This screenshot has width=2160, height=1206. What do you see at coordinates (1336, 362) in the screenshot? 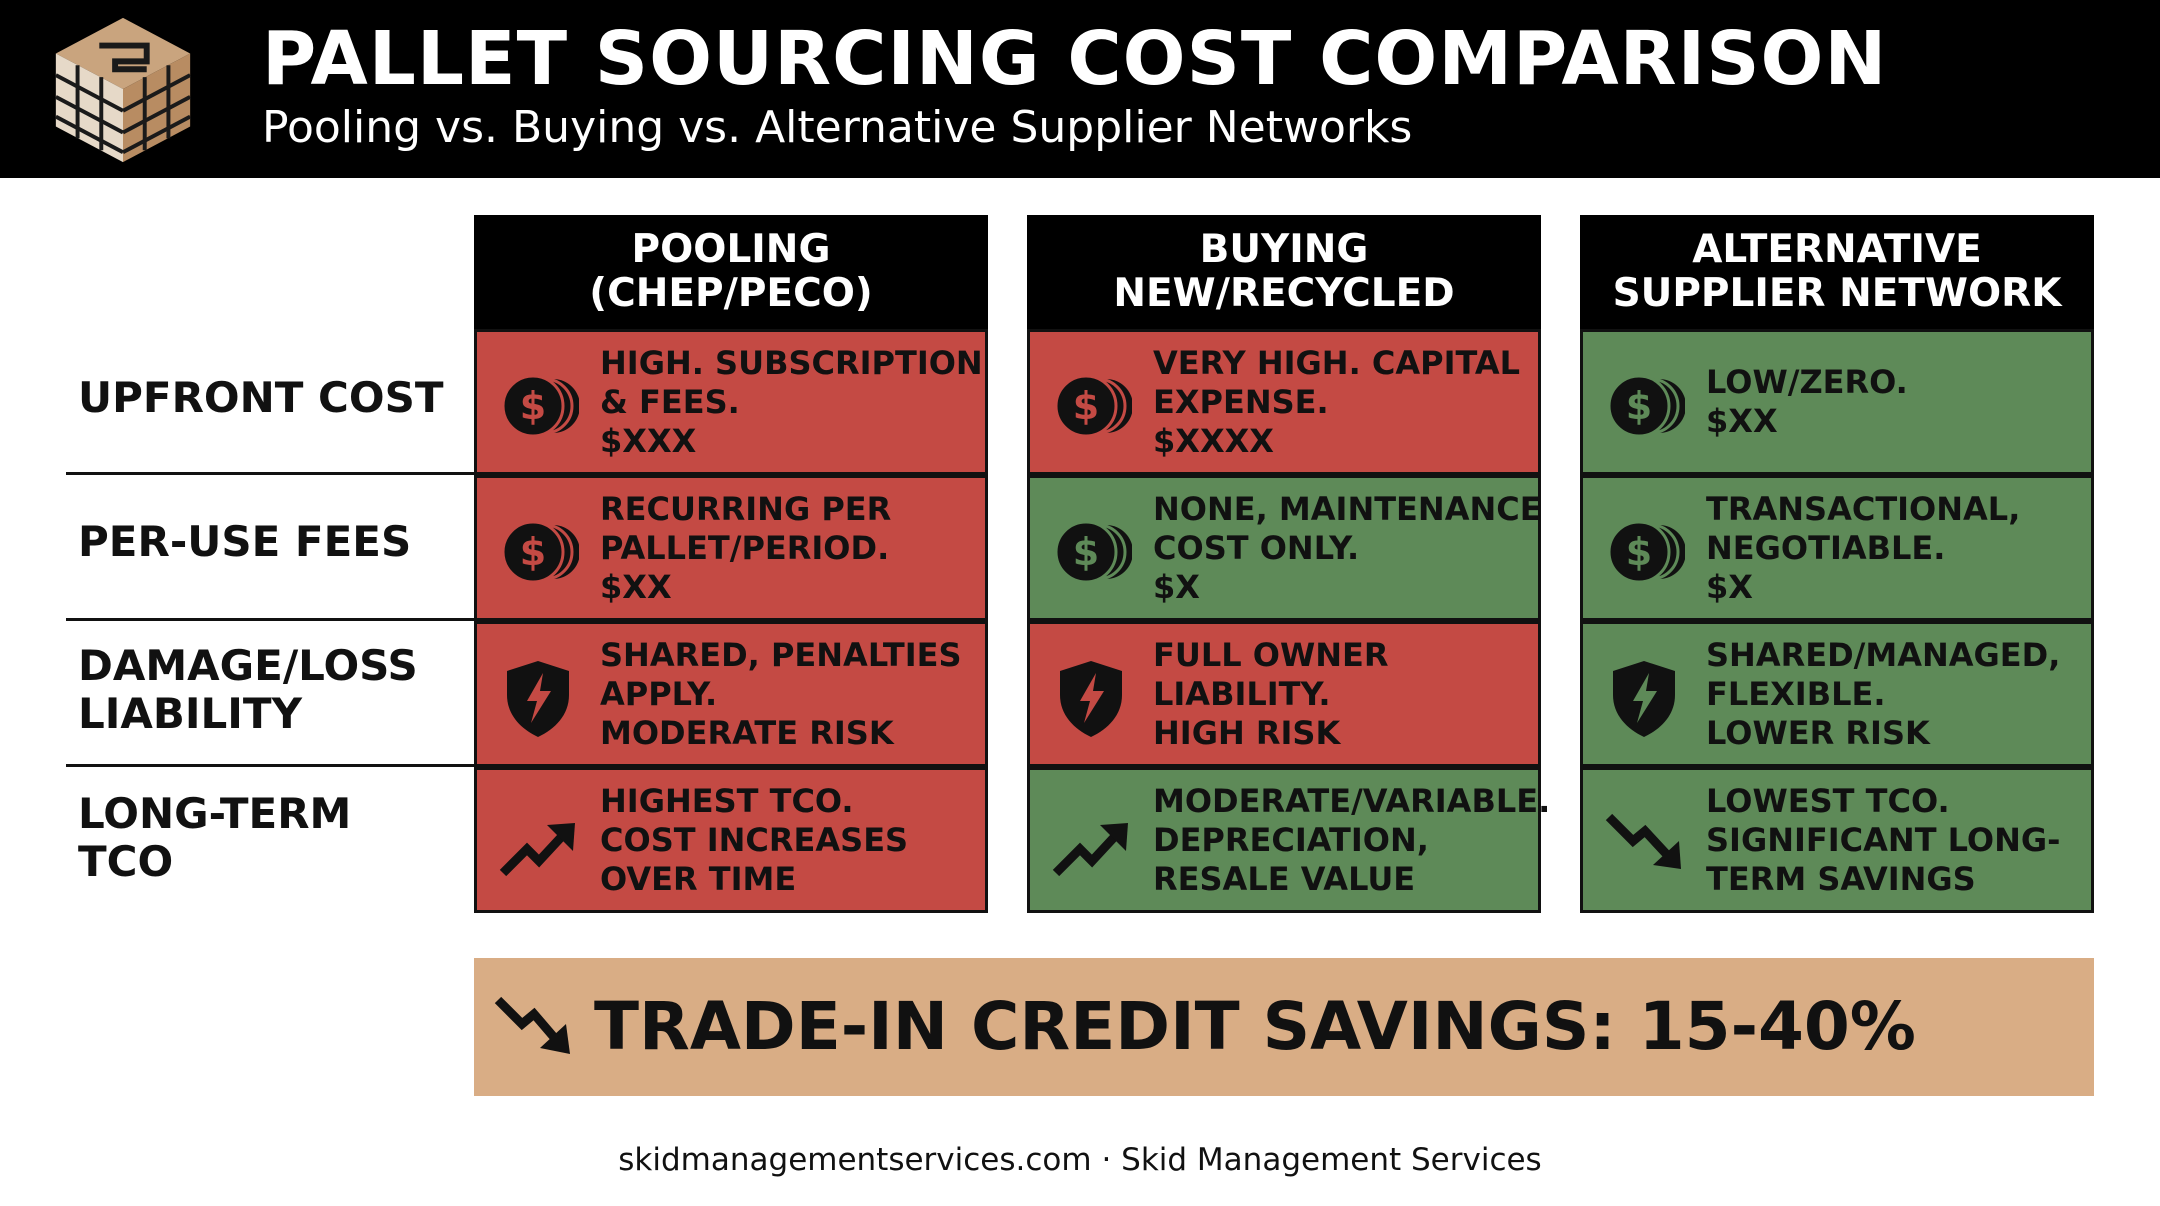
I see `cell-text-line: VERY HIGH. CAPITAL` at bounding box center [1336, 362].